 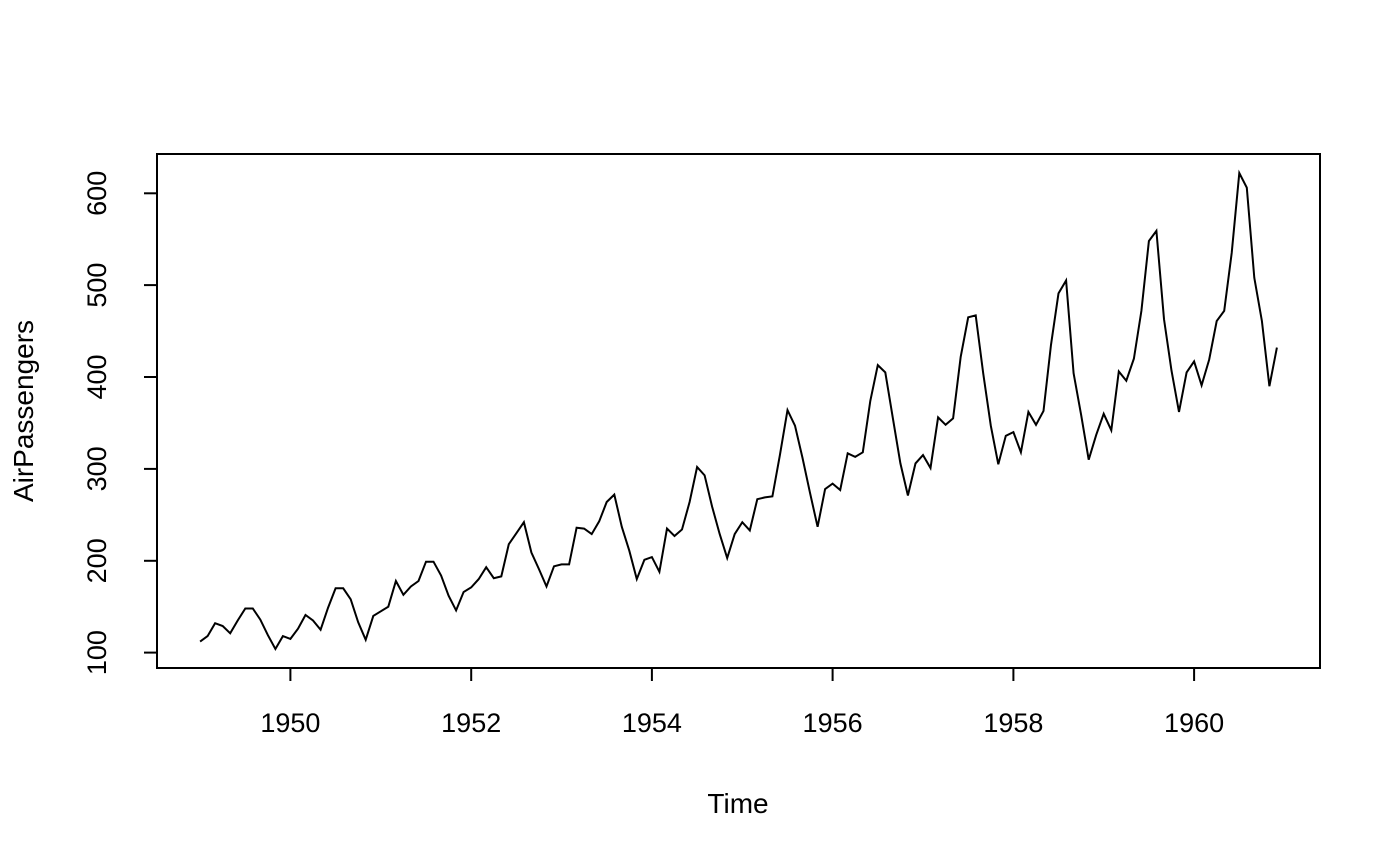 I want to click on x-tick-label: 1950, so click(x=290, y=723).